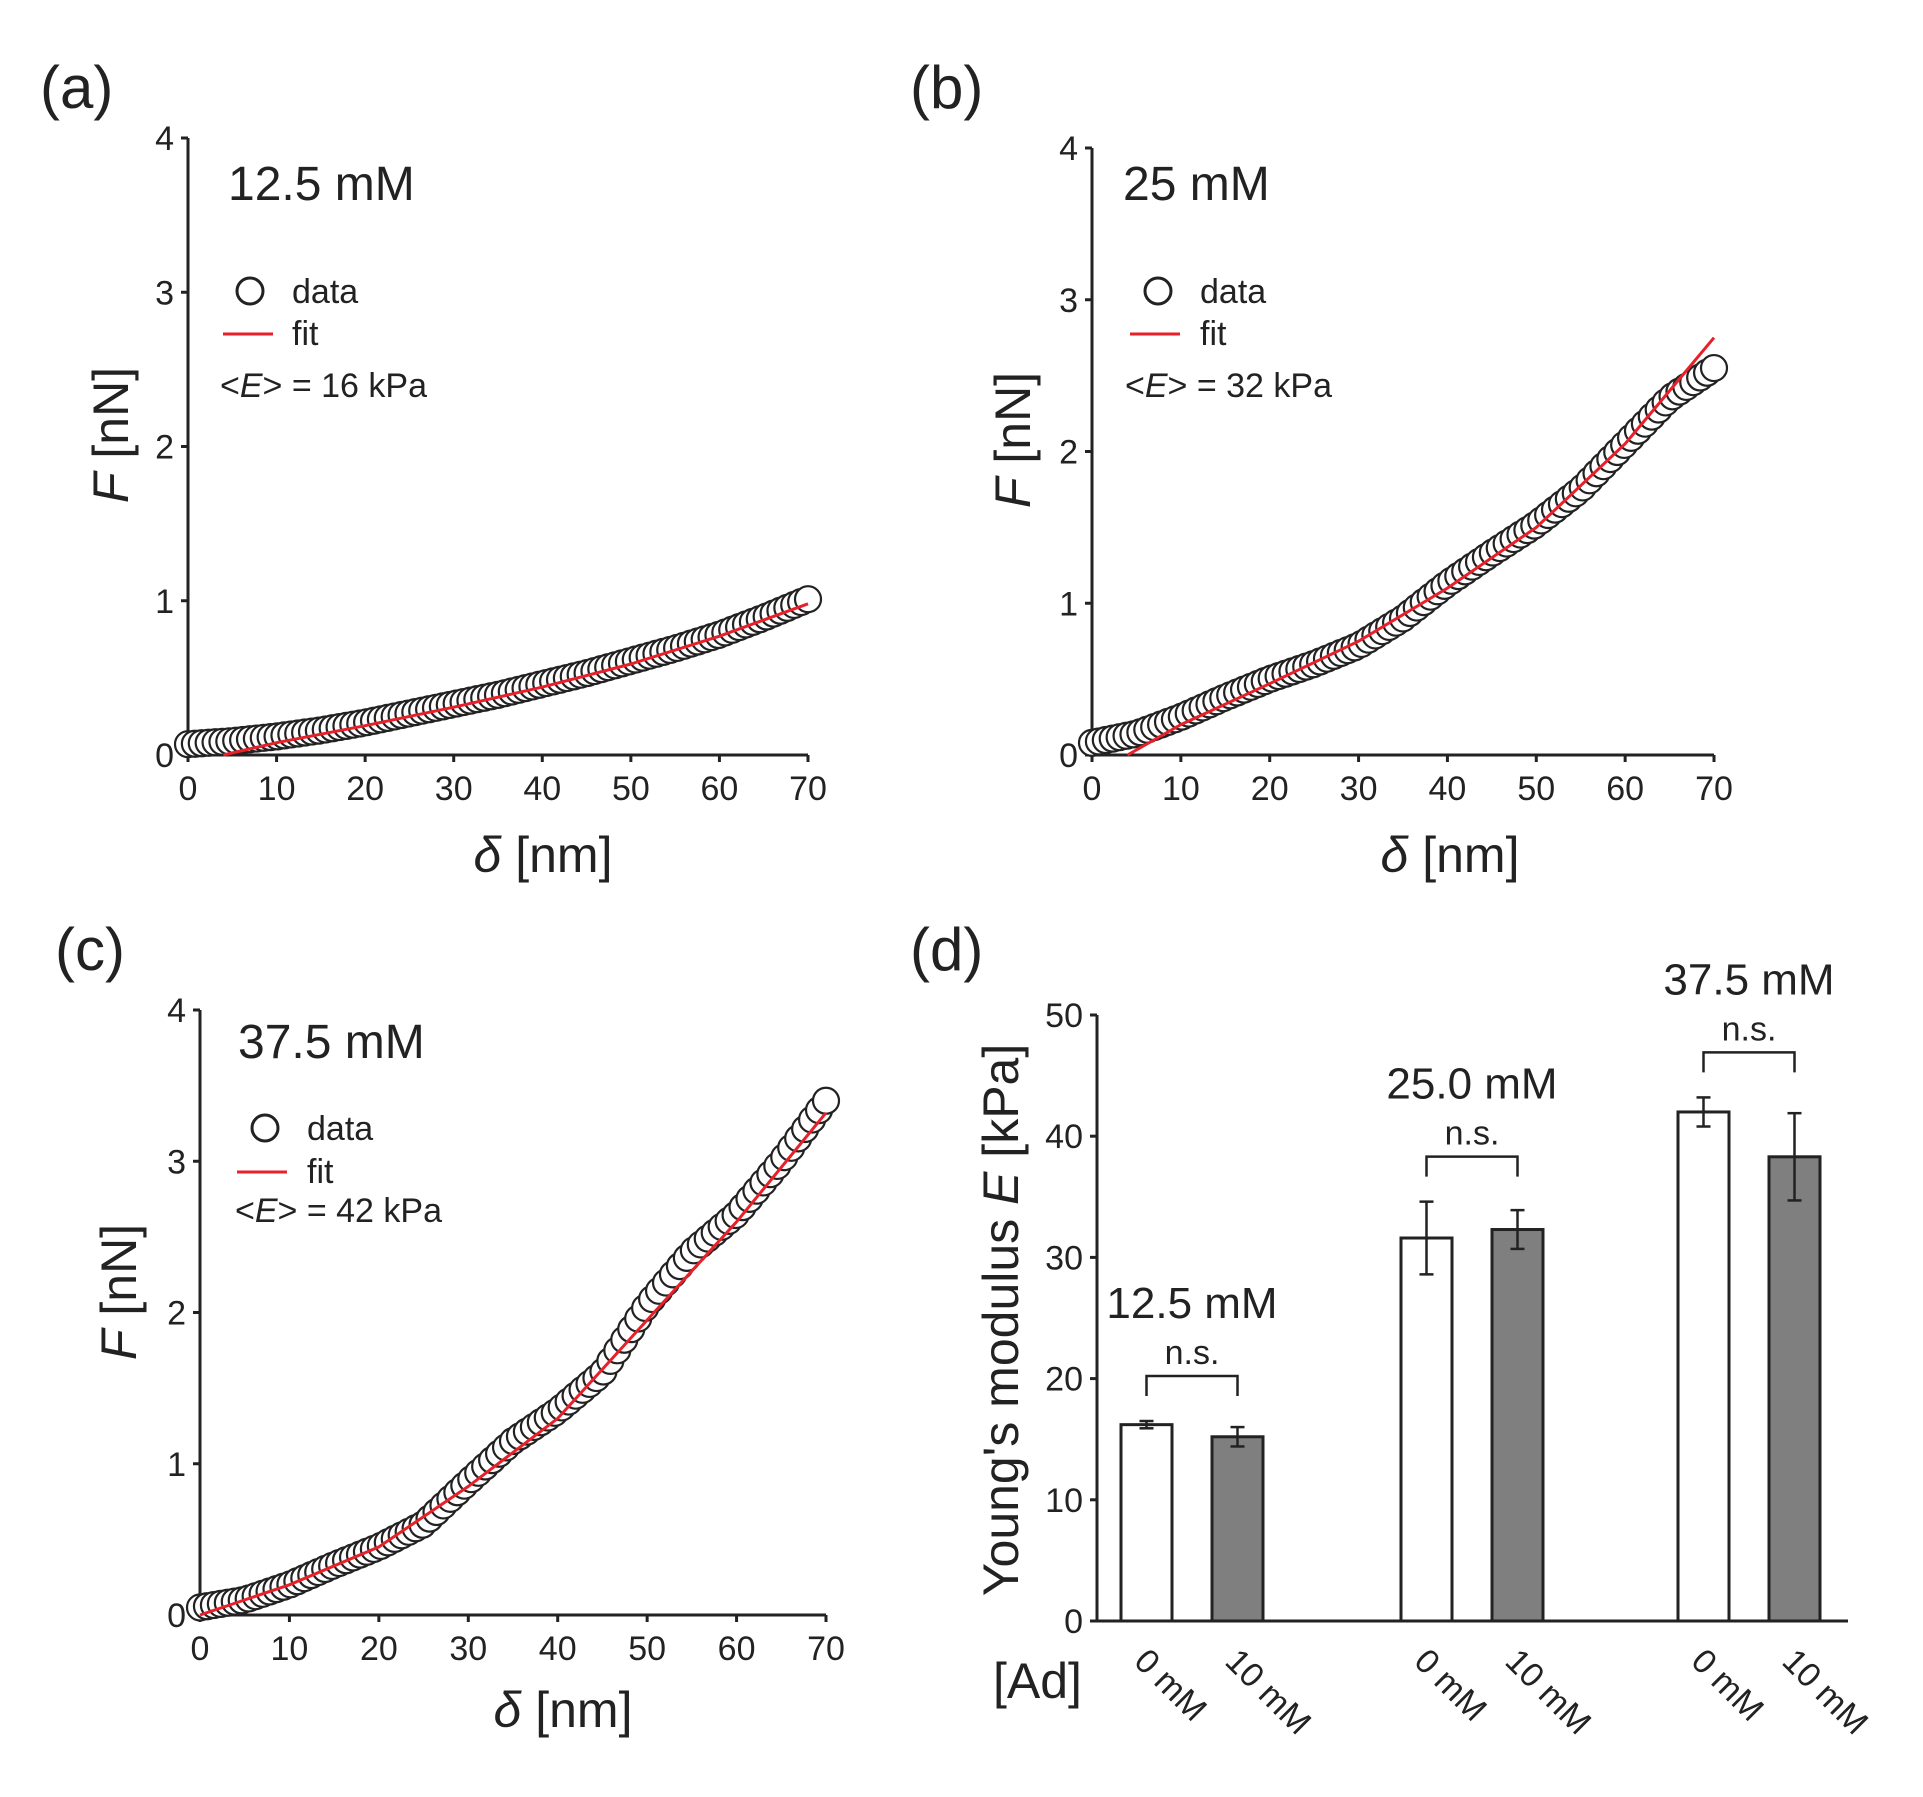  Describe the element at coordinates (1471, 1084) in the screenshot. I see `group-concentration-label: 25.0 mM` at that location.